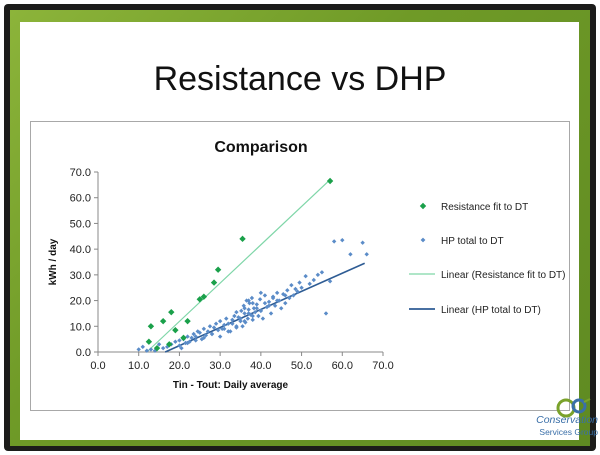  What do you see at coordinates (80, 173) in the screenshot?
I see `y-tick-label: 70.0` at bounding box center [80, 173].